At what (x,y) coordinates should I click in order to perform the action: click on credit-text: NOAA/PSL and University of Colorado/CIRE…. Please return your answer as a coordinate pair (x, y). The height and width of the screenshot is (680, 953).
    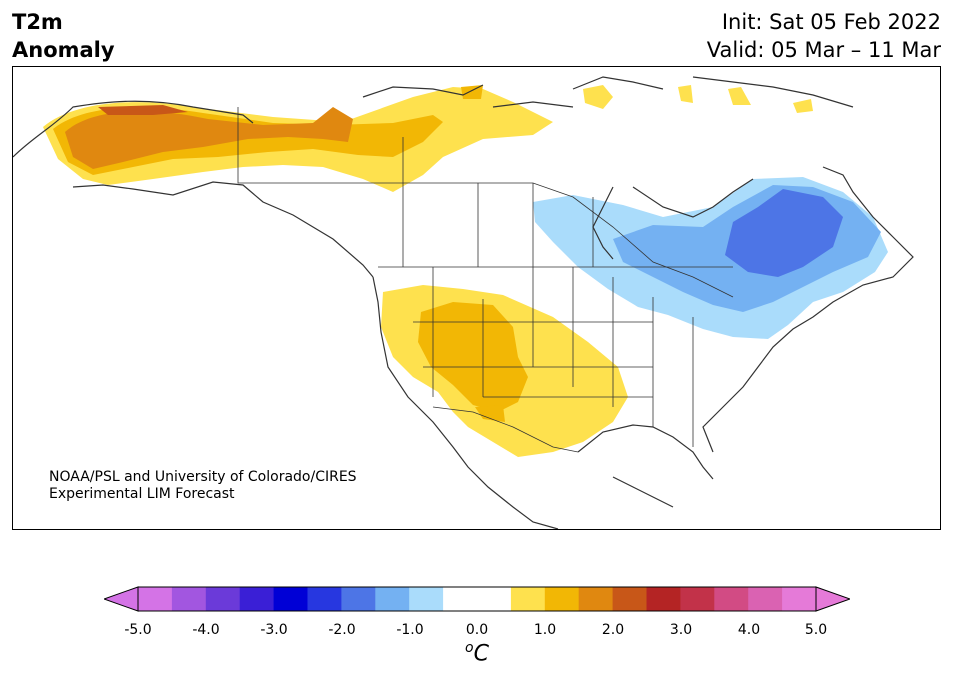
    Looking at the image, I should click on (203, 486).